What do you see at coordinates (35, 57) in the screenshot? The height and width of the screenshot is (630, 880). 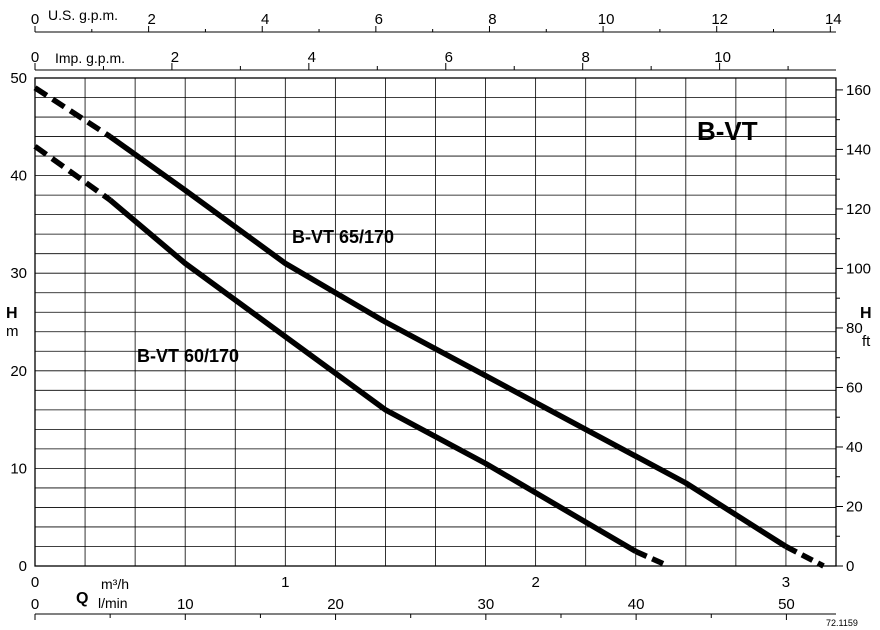 I see `impgpm-tick-label: 0` at bounding box center [35, 57].